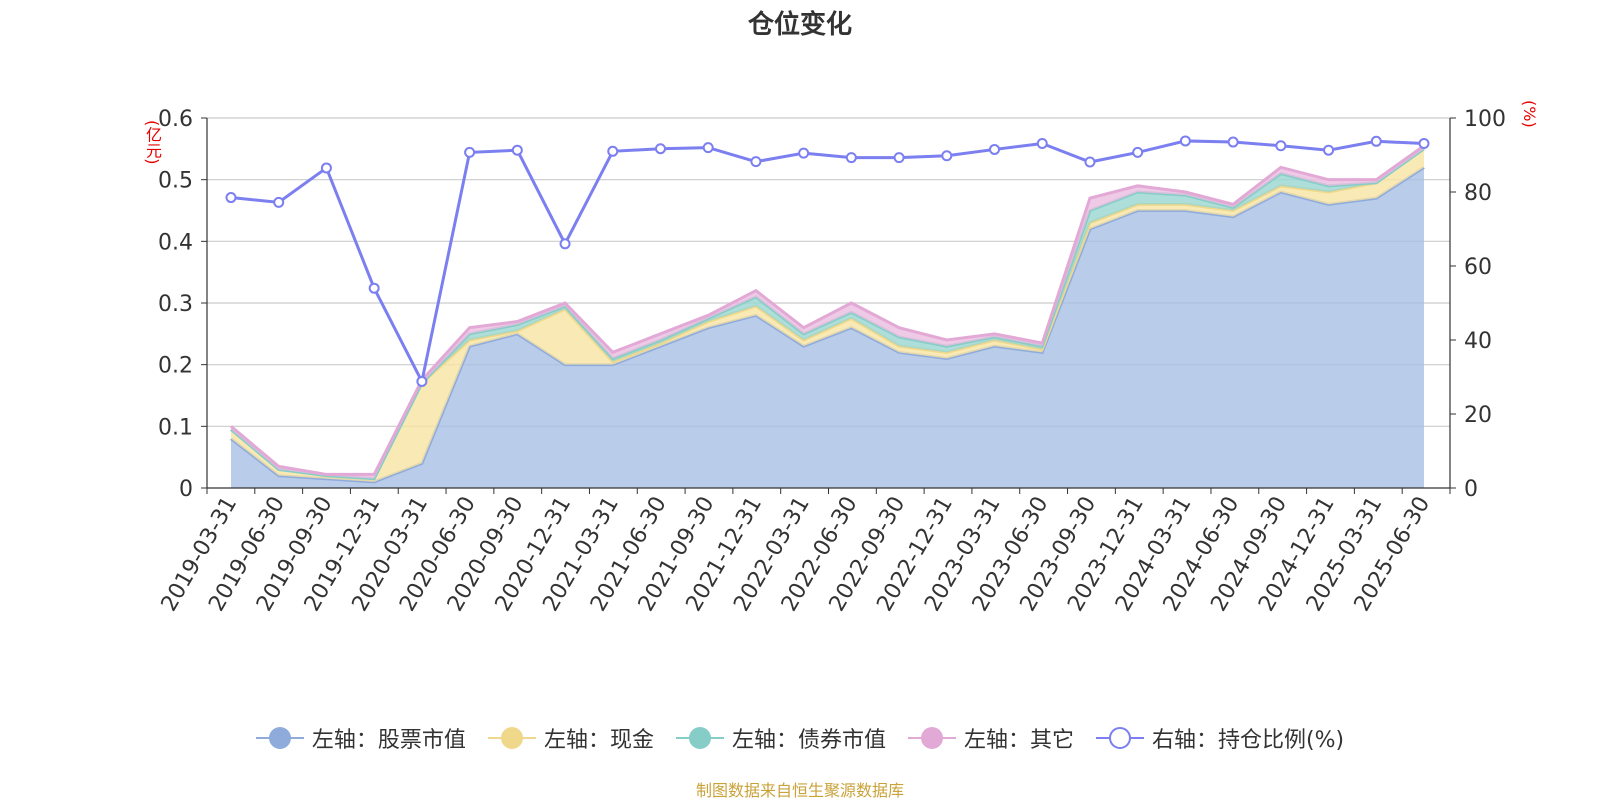 Image resolution: width=1600 pixels, height=800 pixels. I want to click on chart-legend: 左轴：股票市值 左轴：现金 左轴：债券市值 左轴：其它 右轴：持仓比例(%), so click(800, 738).